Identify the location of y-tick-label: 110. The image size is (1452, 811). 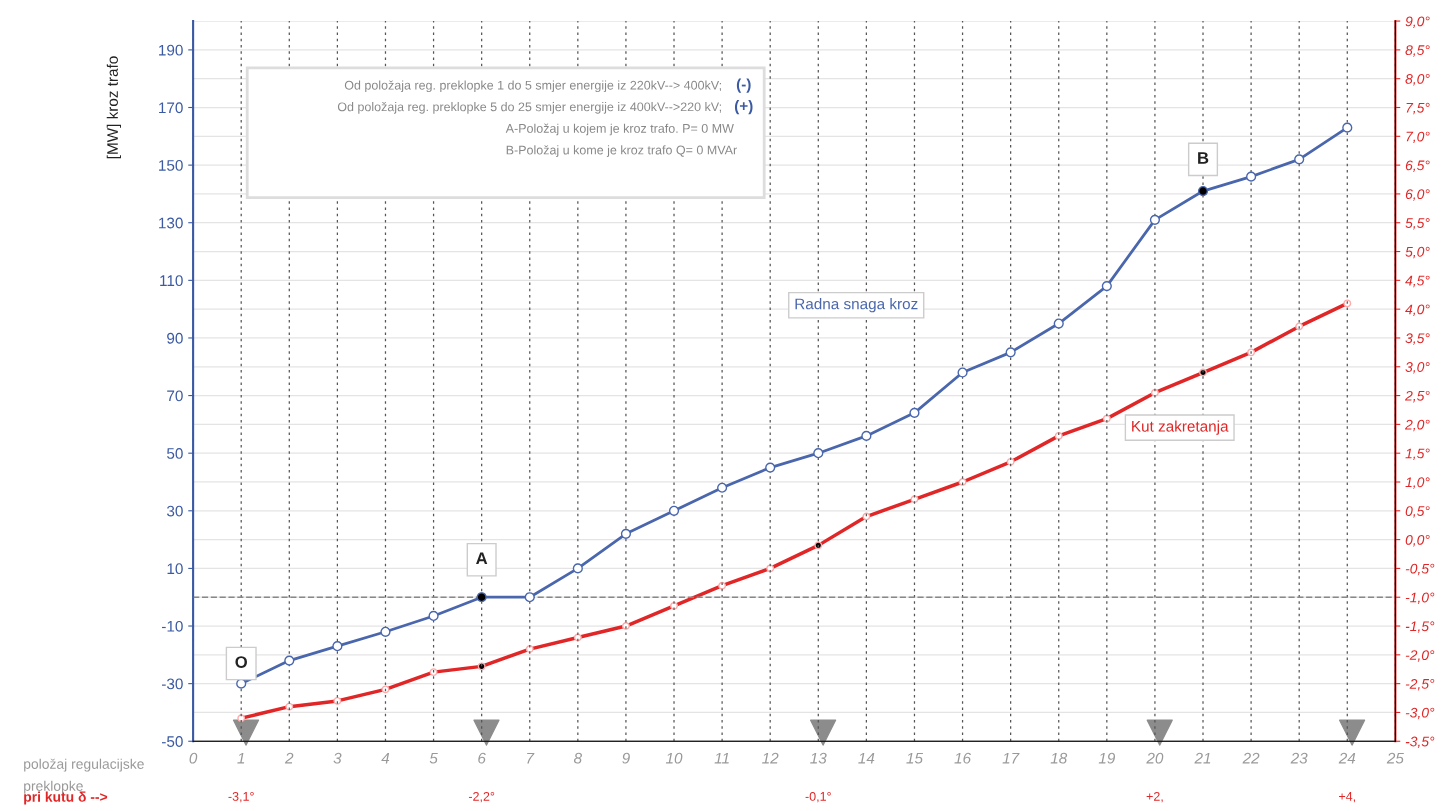
(171, 281).